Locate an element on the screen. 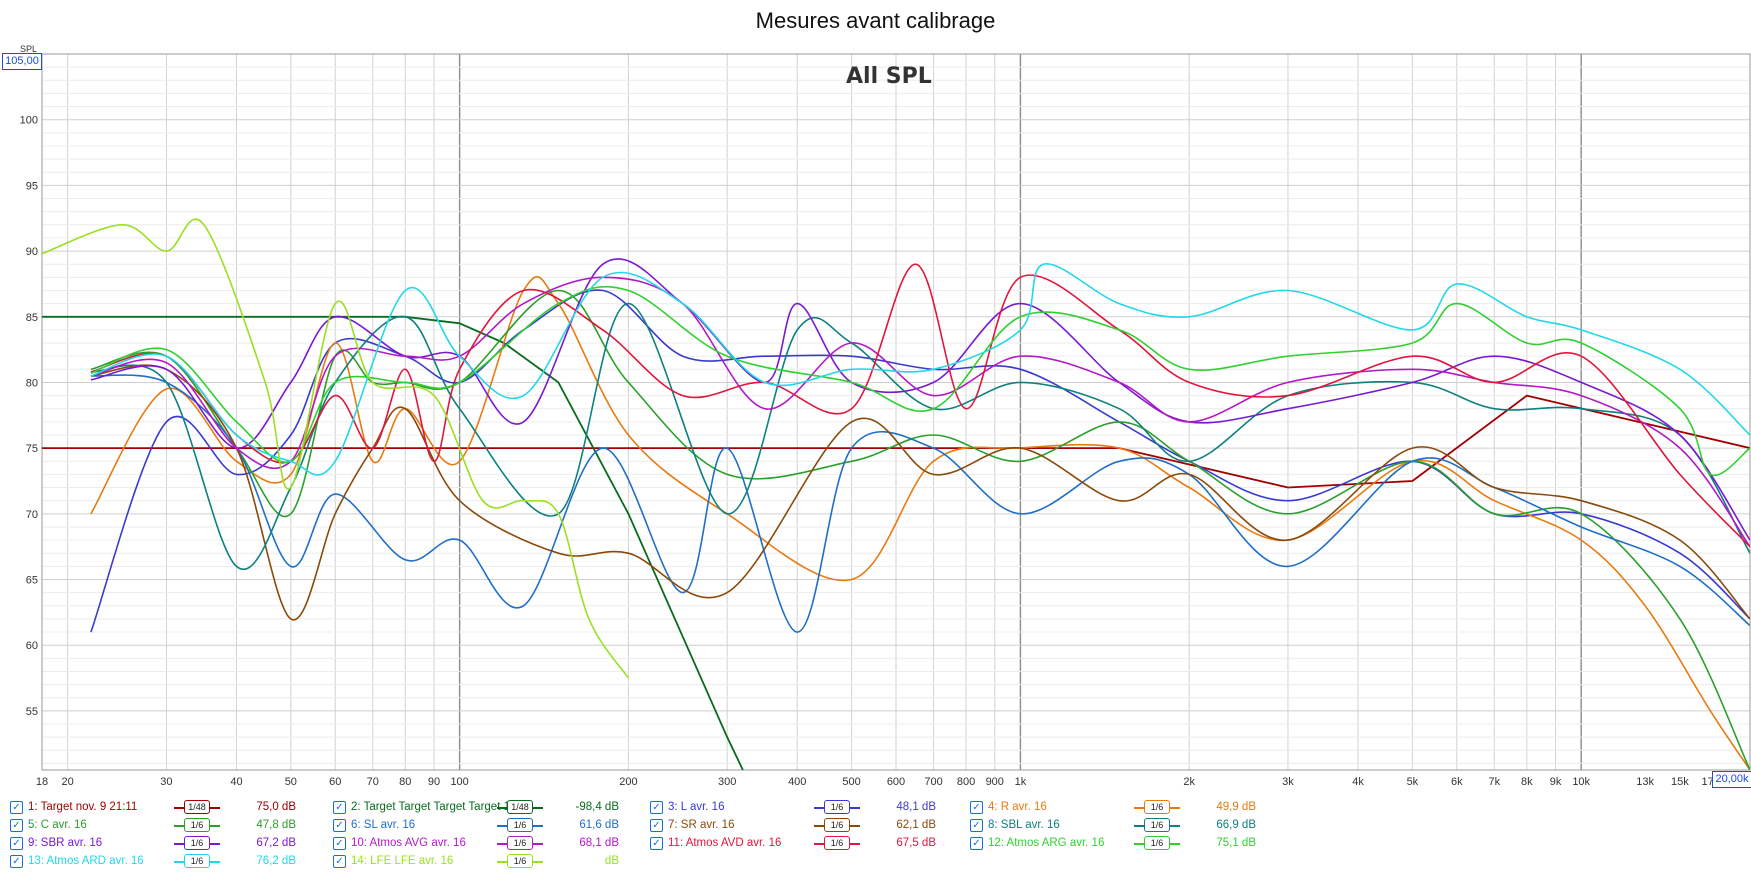 The image size is (1751, 881). legend-item: ✓ 11: Atmos AVD avr. 16 1/6 67,5 dB is located at coordinates (800, 844).